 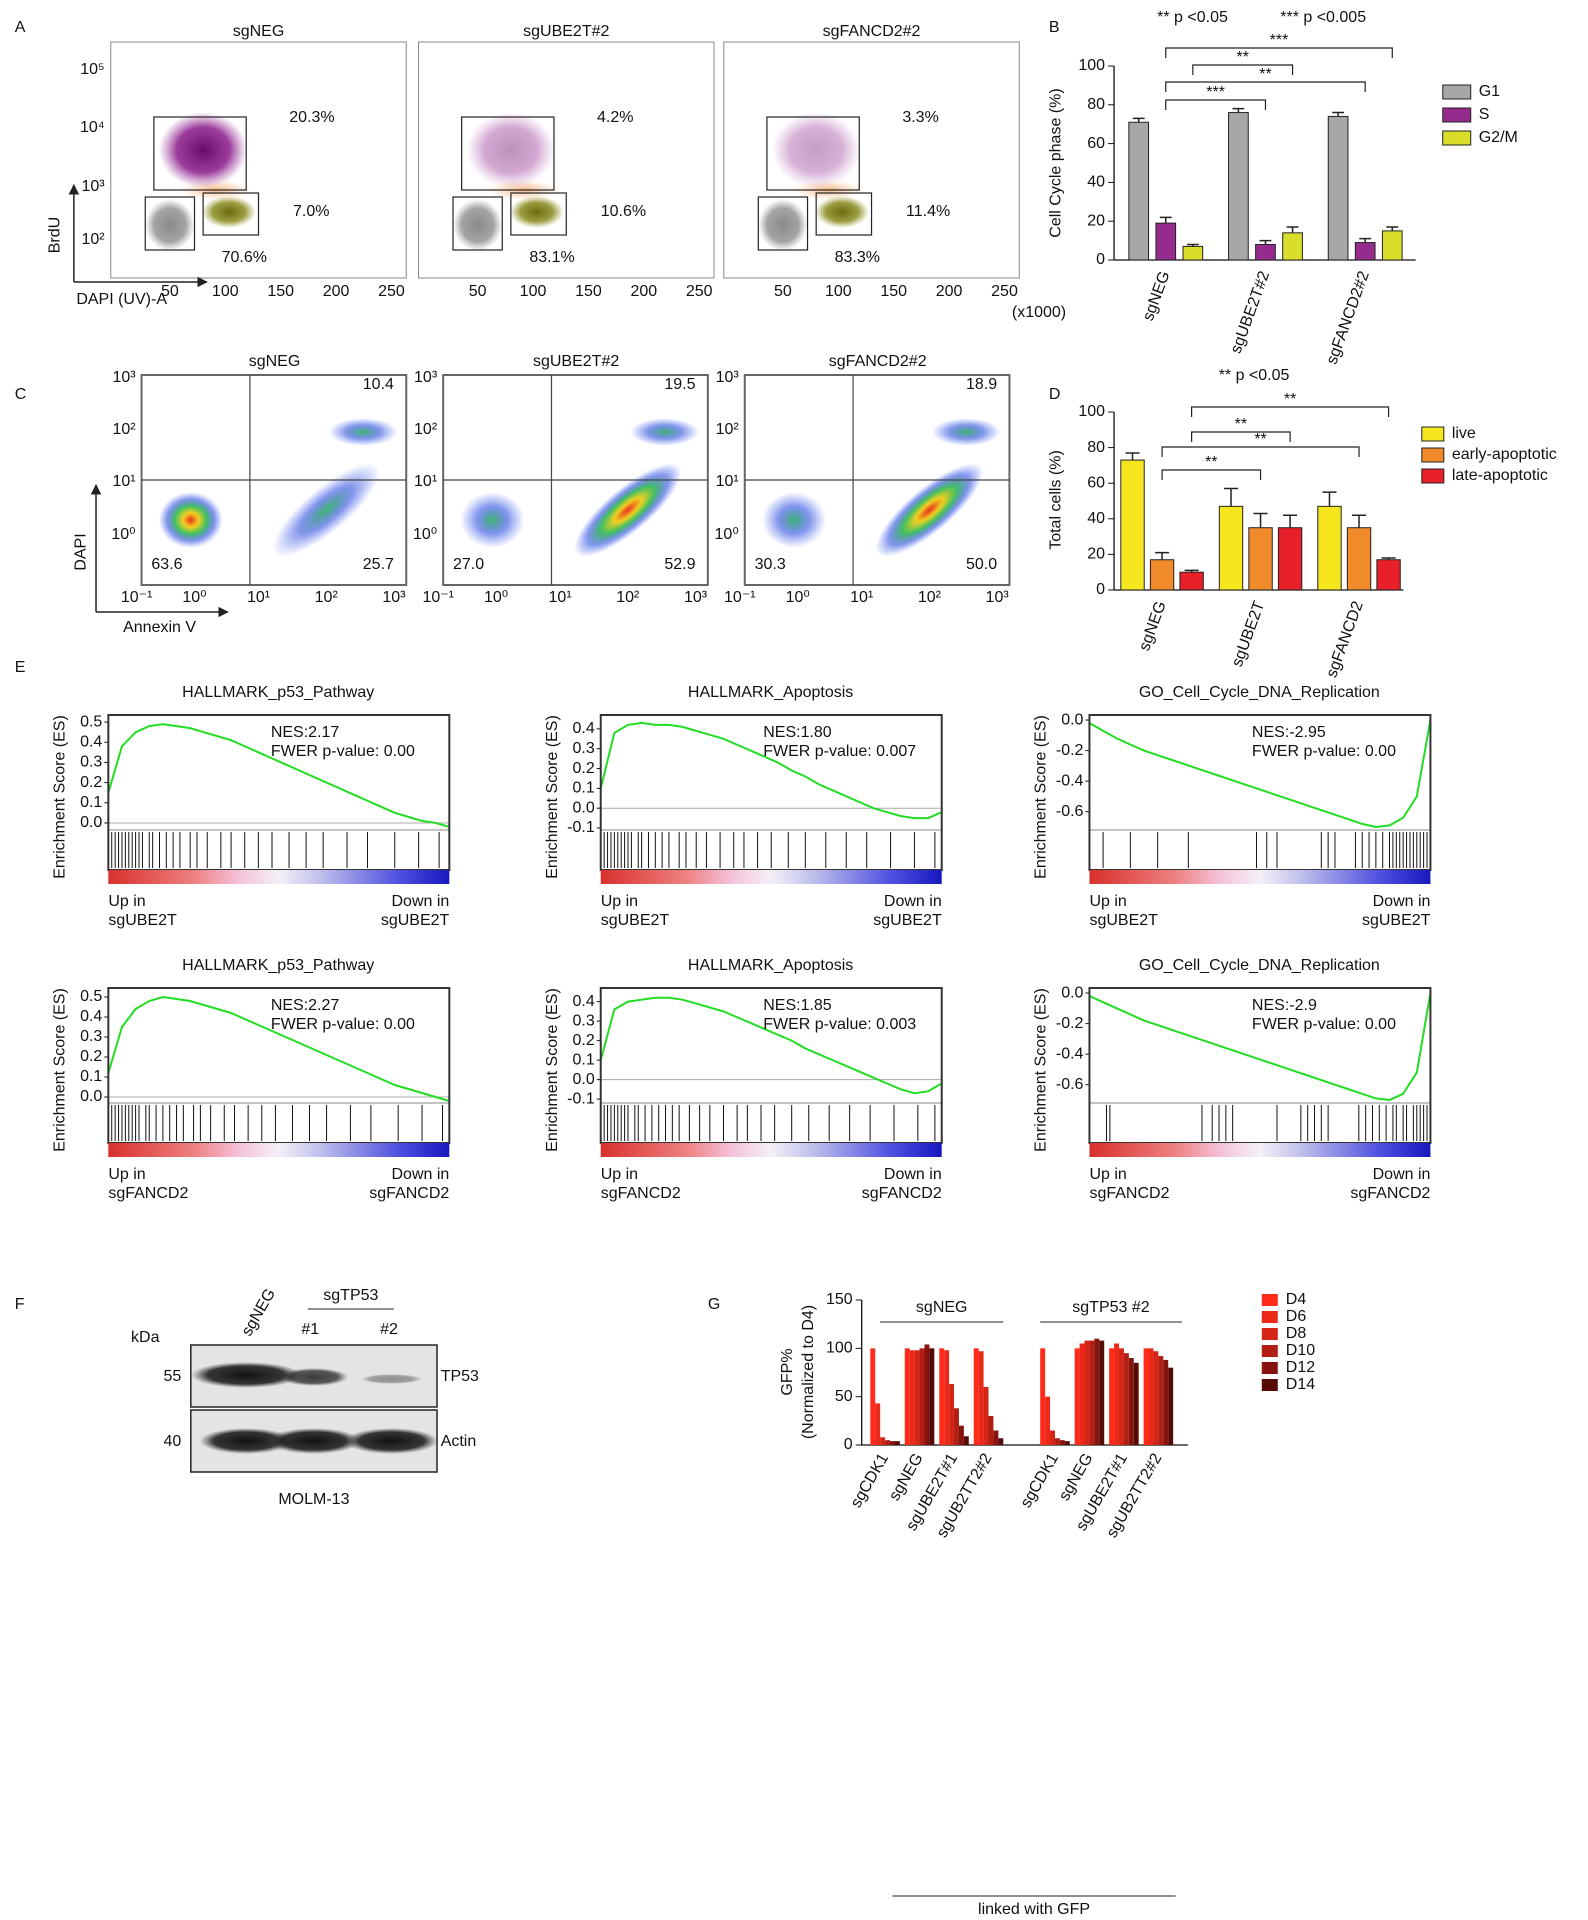 What do you see at coordinates (1192, 17) in the screenshot?
I see `note: ** p <0.05` at bounding box center [1192, 17].